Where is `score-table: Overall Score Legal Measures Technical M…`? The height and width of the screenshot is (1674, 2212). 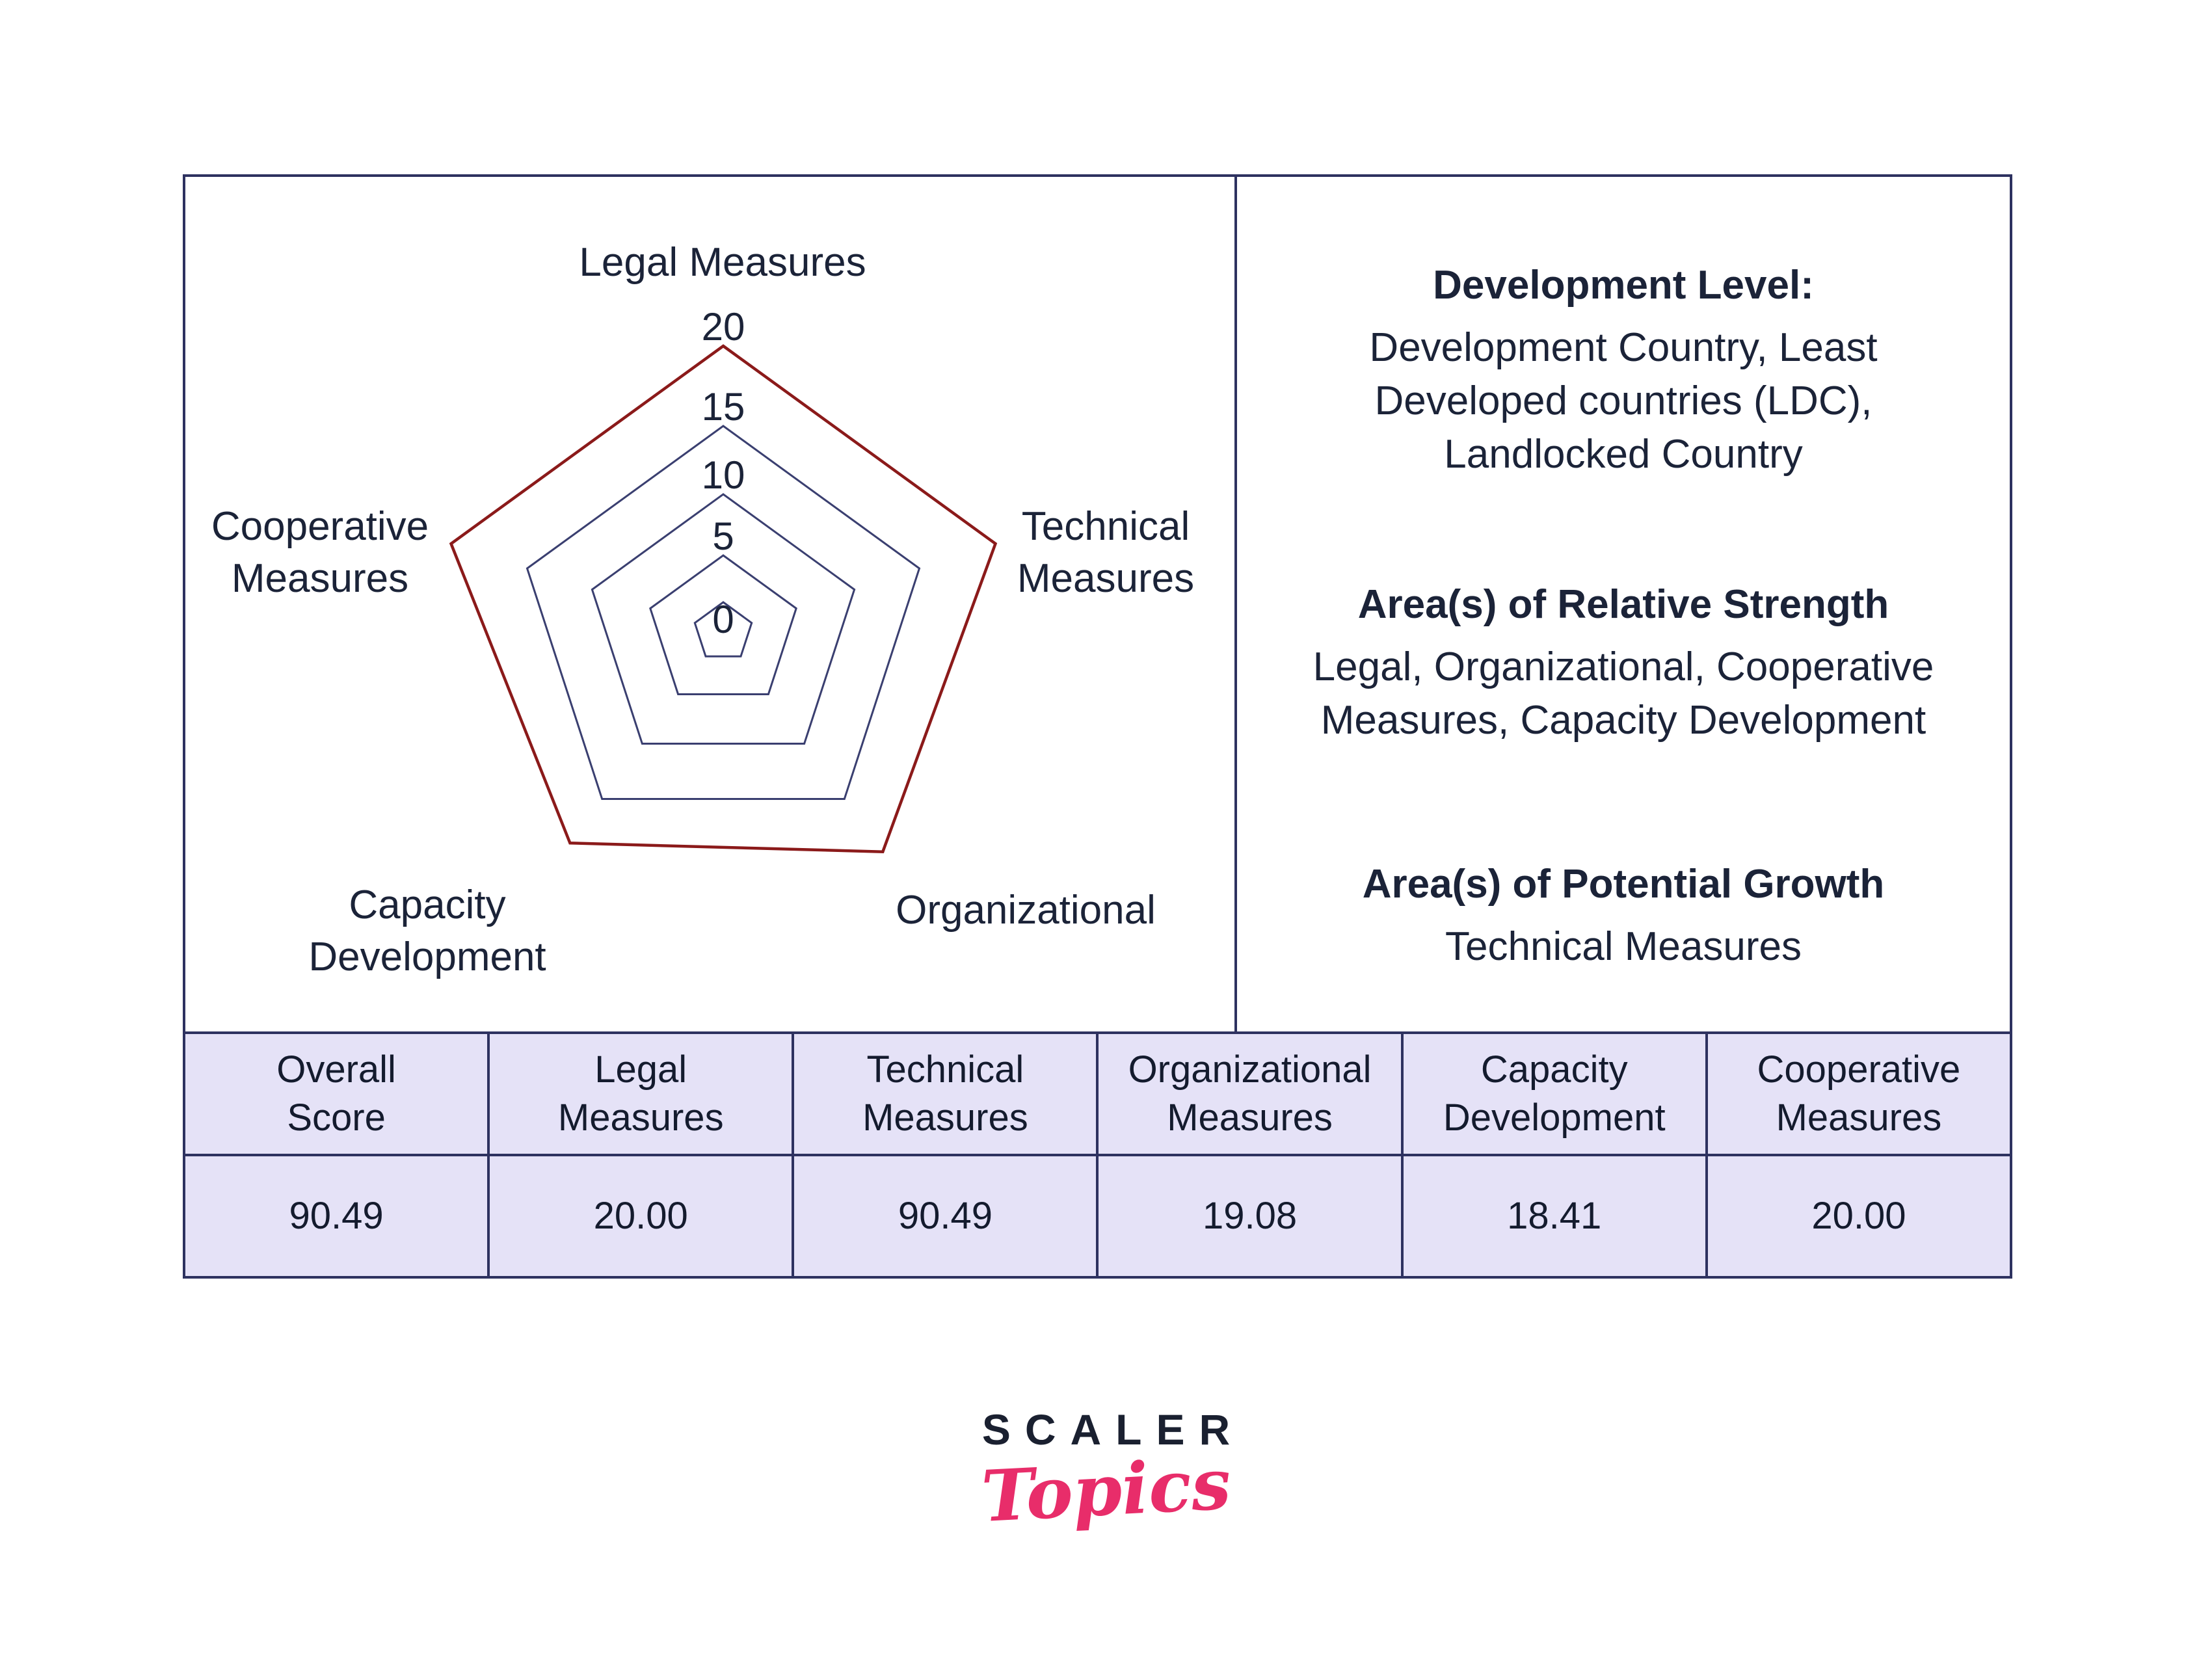 score-table: Overall Score Legal Measures Technical M… is located at coordinates (1097, 1156).